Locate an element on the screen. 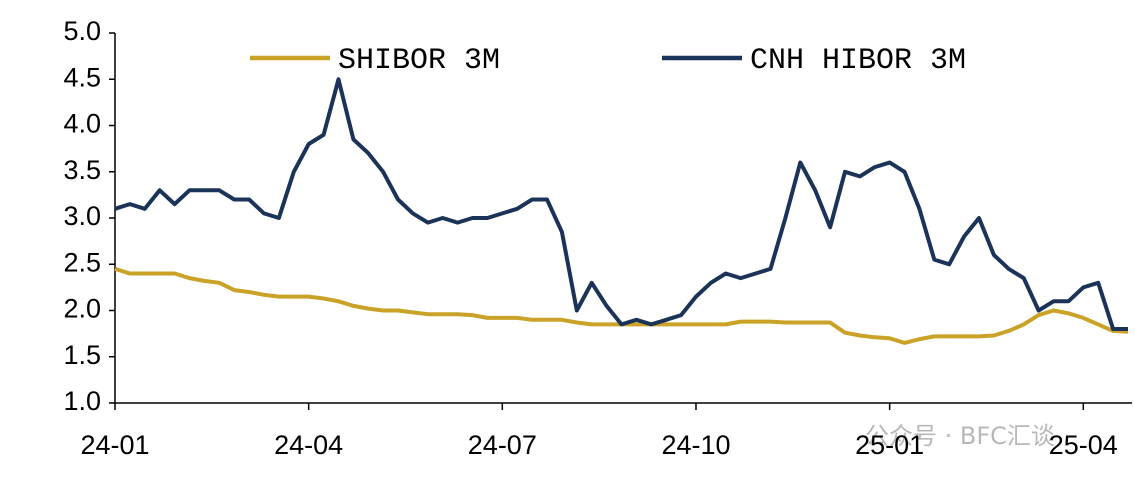  y-tick-label: 2.0 is located at coordinates (82, 309).